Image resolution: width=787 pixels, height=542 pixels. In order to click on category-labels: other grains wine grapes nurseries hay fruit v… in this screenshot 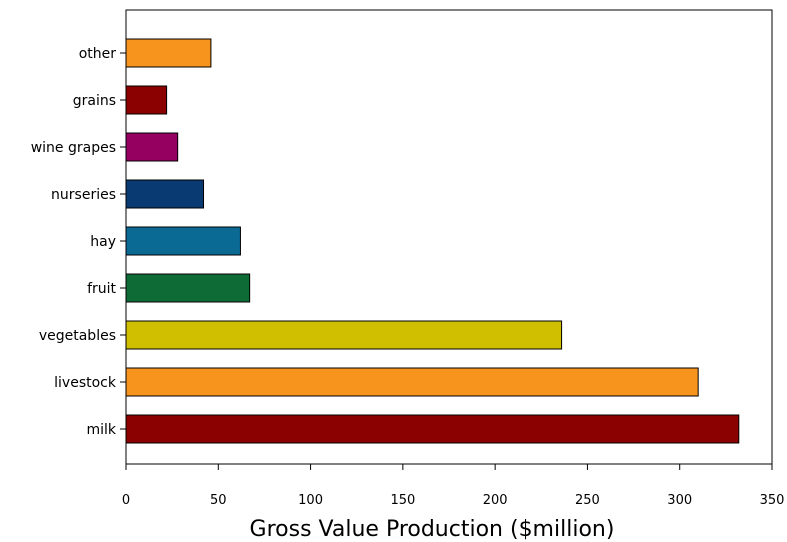, I will do `click(78, 242)`.